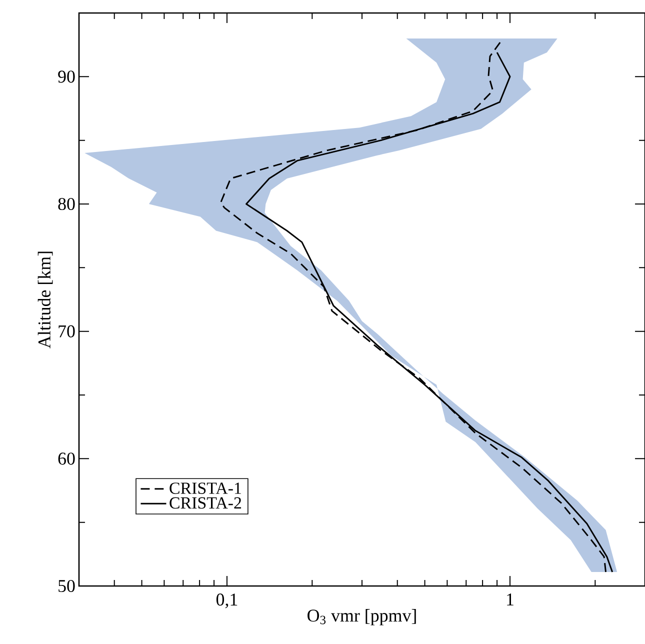 The width and height of the screenshot is (645, 644). Describe the element at coordinates (66, 458) in the screenshot. I see `y-tick-label: 60` at that location.